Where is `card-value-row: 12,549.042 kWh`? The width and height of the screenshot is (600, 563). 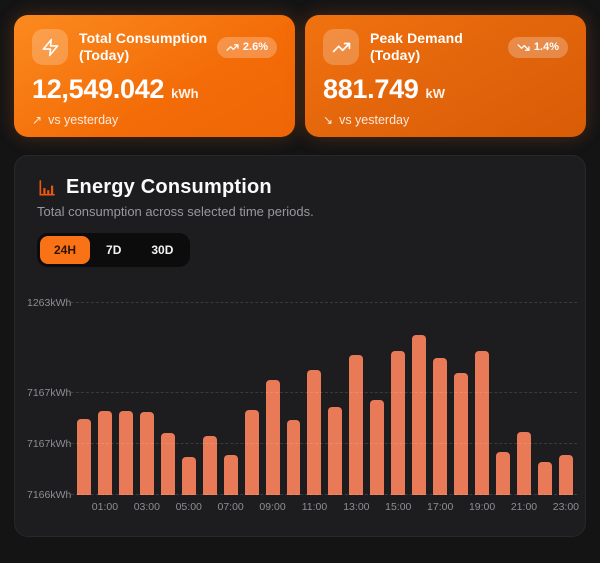
card-value-row: 12,549.042 kWh is located at coordinates (154, 89).